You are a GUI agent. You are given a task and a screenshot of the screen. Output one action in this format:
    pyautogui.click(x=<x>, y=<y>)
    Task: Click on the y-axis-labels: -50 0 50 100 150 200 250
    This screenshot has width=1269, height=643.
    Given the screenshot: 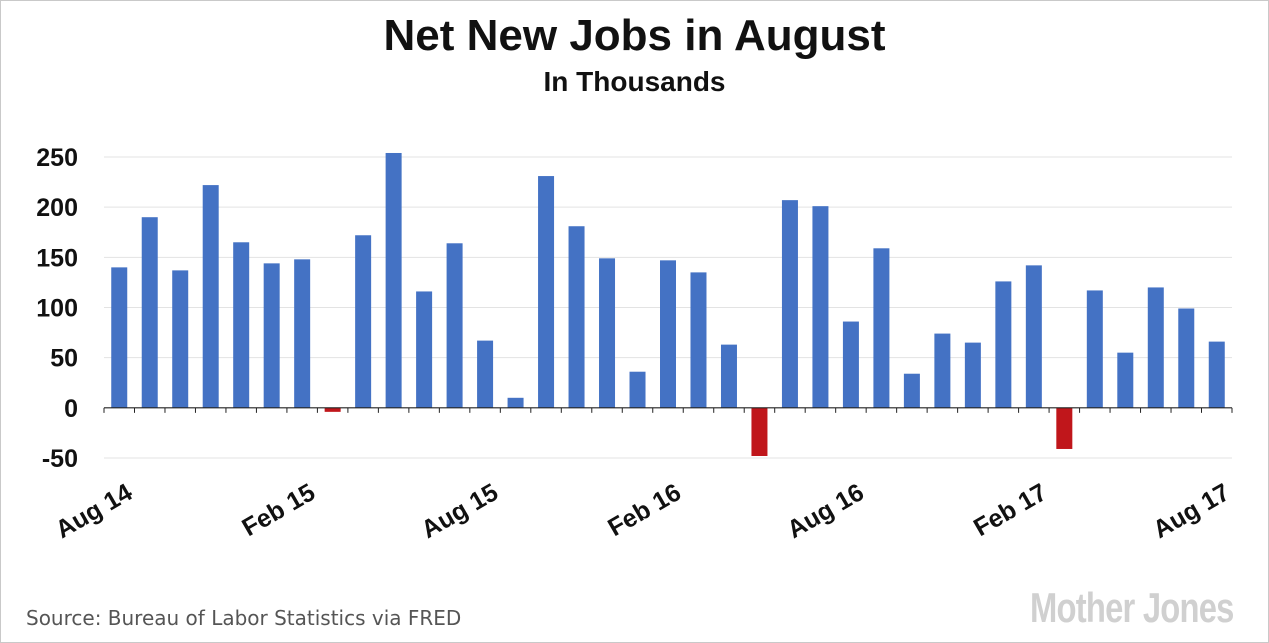 What is the action you would take?
    pyautogui.click(x=57, y=308)
    